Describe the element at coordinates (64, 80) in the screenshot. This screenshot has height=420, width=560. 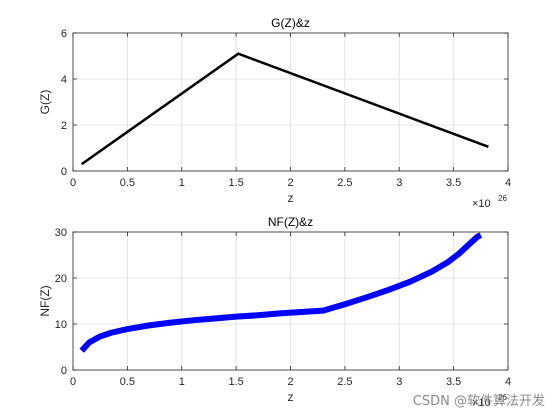
I see `y-tick-label: 4` at that location.